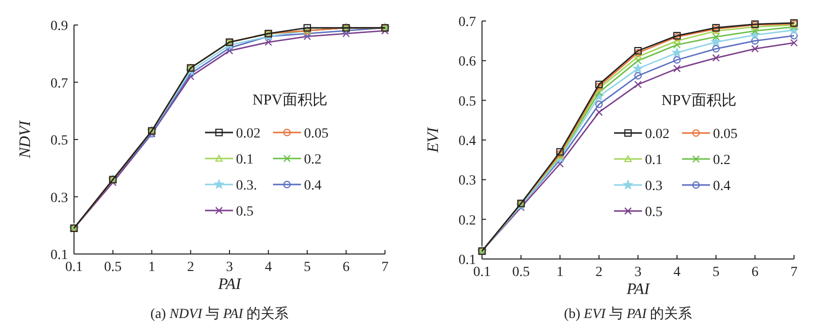 This screenshot has height=330, width=836. I want to click on y-axis-title: EVI, so click(433, 140).